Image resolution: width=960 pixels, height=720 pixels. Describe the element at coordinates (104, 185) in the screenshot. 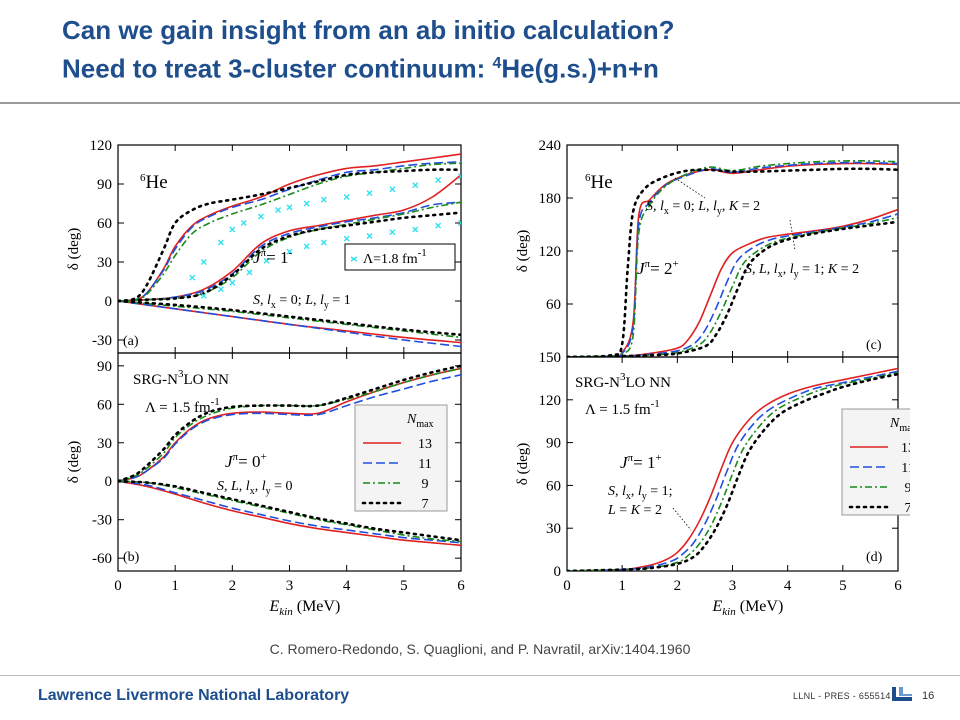

I see `y-tick-label: 90` at that location.